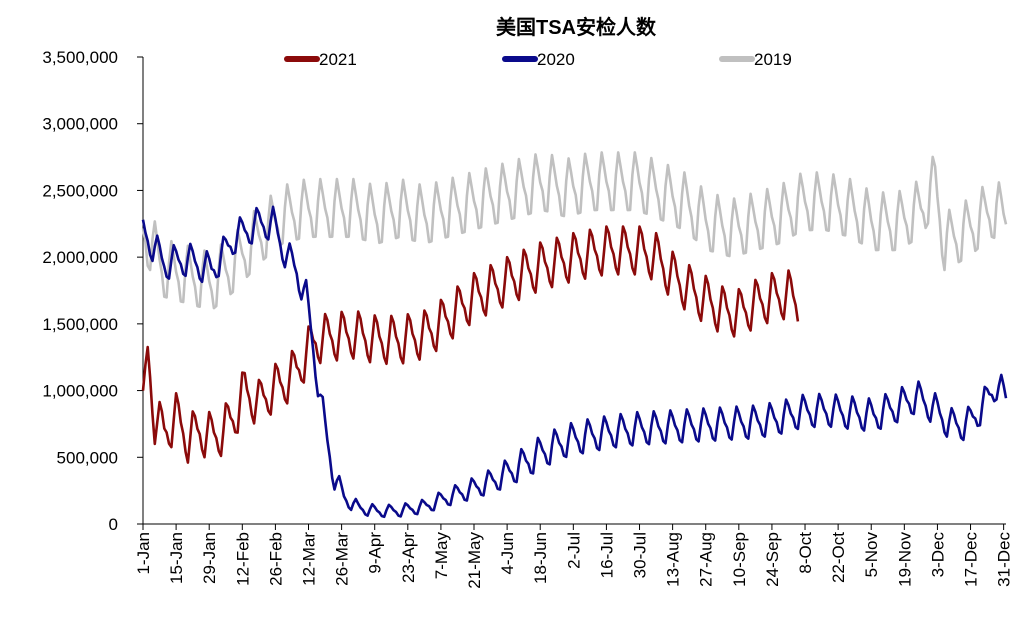 The height and width of the screenshot is (630, 1024). Describe the element at coordinates (80, 257) in the screenshot. I see `y-tick-label: 2,000,000` at that location.